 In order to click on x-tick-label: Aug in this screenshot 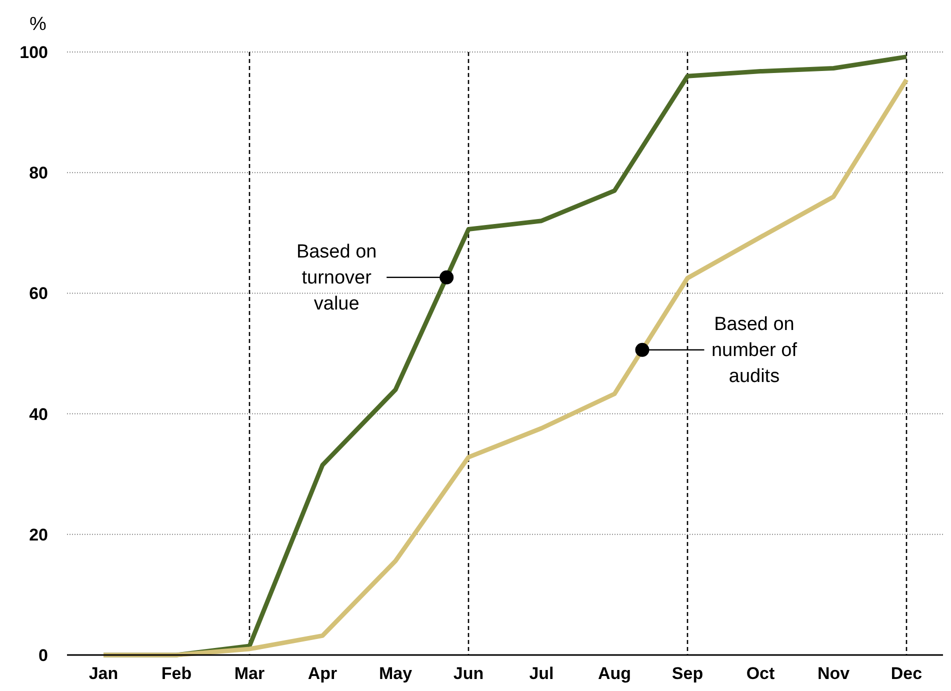, I will do `click(615, 673)`.